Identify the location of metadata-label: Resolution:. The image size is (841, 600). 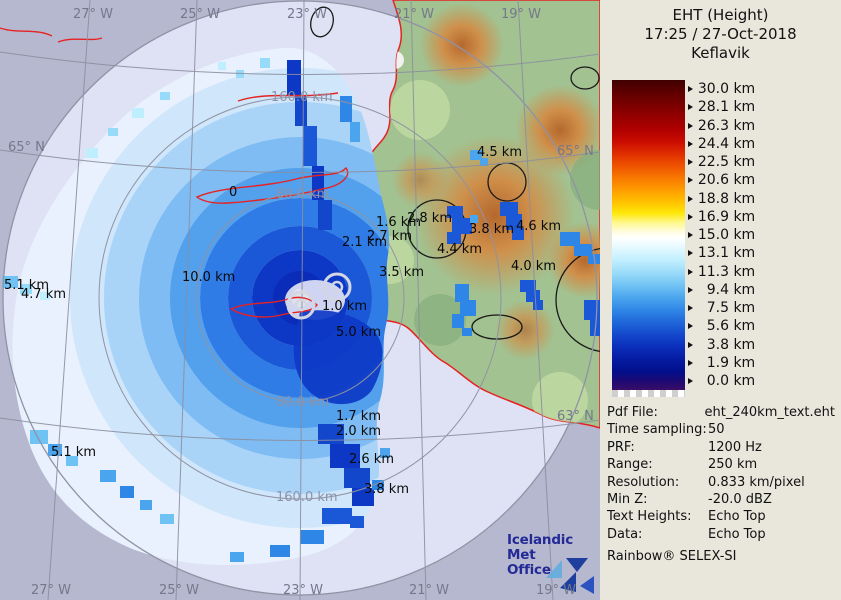
(643, 482).